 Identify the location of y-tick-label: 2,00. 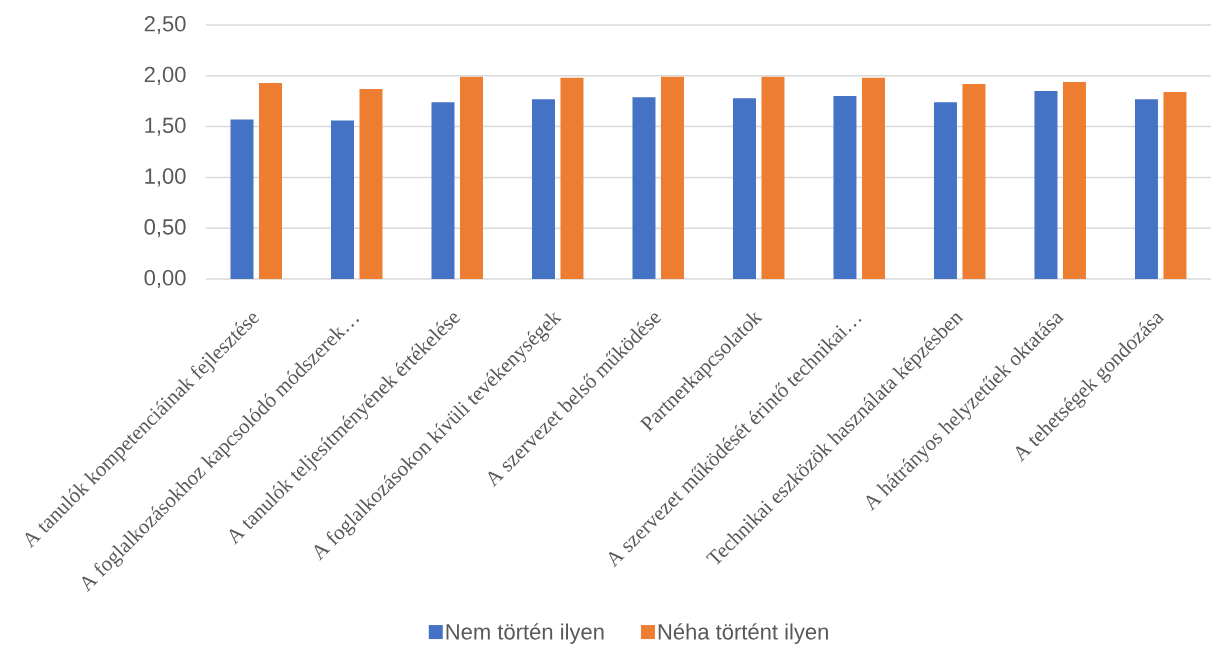
(165, 75).